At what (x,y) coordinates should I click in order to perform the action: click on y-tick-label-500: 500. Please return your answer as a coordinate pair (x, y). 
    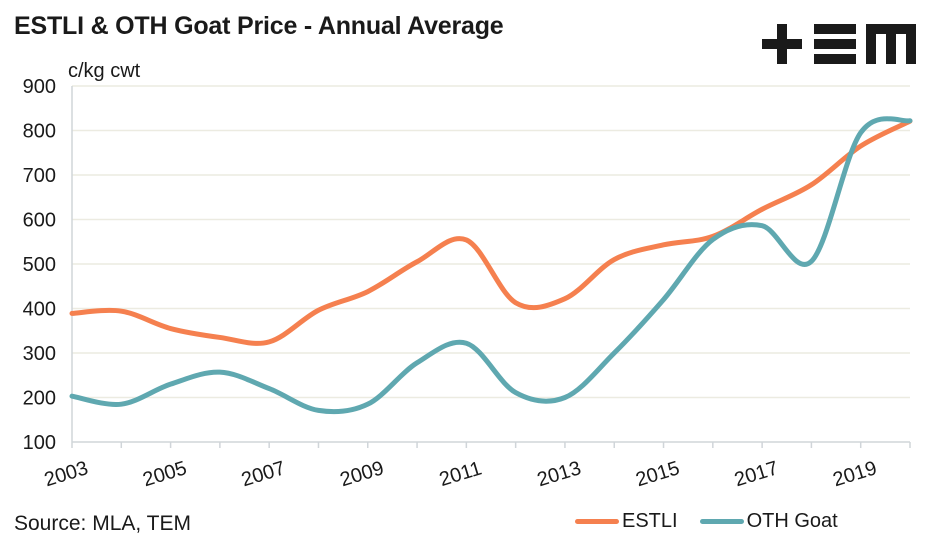
    Looking at the image, I should click on (39, 265).